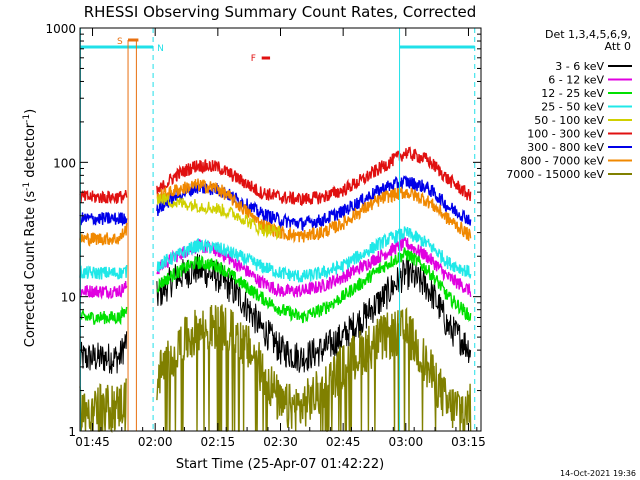  Describe the element at coordinates (280, 442) in the screenshot. I see `x-tick-label-0230: 02:30` at that location.